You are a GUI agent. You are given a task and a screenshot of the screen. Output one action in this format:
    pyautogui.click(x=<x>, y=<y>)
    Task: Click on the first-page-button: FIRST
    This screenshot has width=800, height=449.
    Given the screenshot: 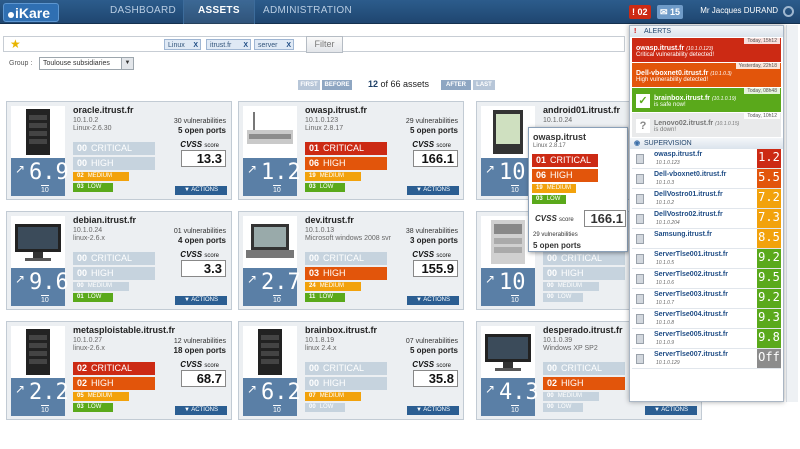 What is the action you would take?
    pyautogui.click(x=309, y=85)
    